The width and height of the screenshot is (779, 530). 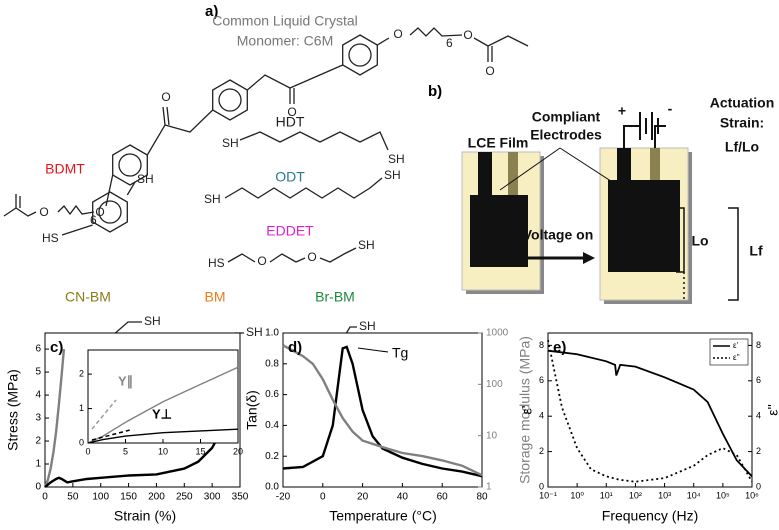 I want to click on x-tick-label: 50, so click(x=73, y=497).